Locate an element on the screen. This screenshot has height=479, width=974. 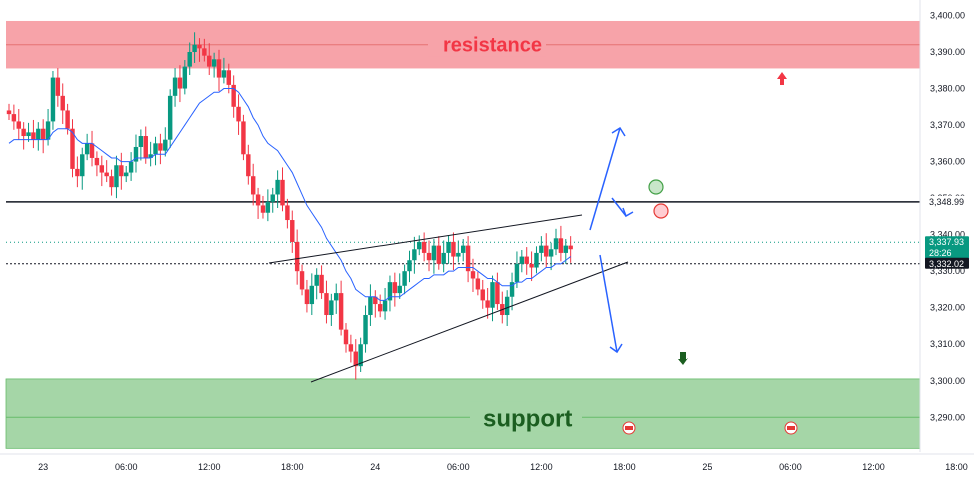
x-tick-label: 06:00 is located at coordinates (790, 467).